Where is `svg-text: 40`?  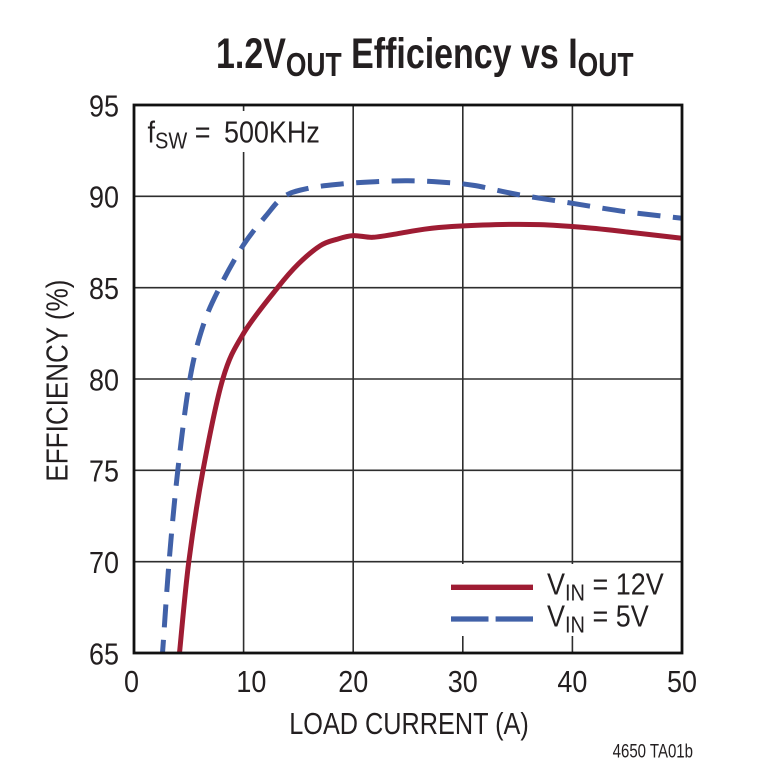 svg-text: 40 is located at coordinates (572, 682).